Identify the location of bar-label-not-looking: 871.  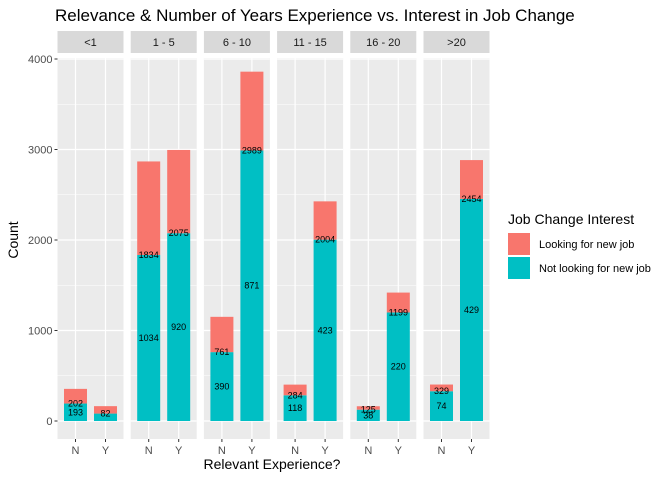
(251, 286).